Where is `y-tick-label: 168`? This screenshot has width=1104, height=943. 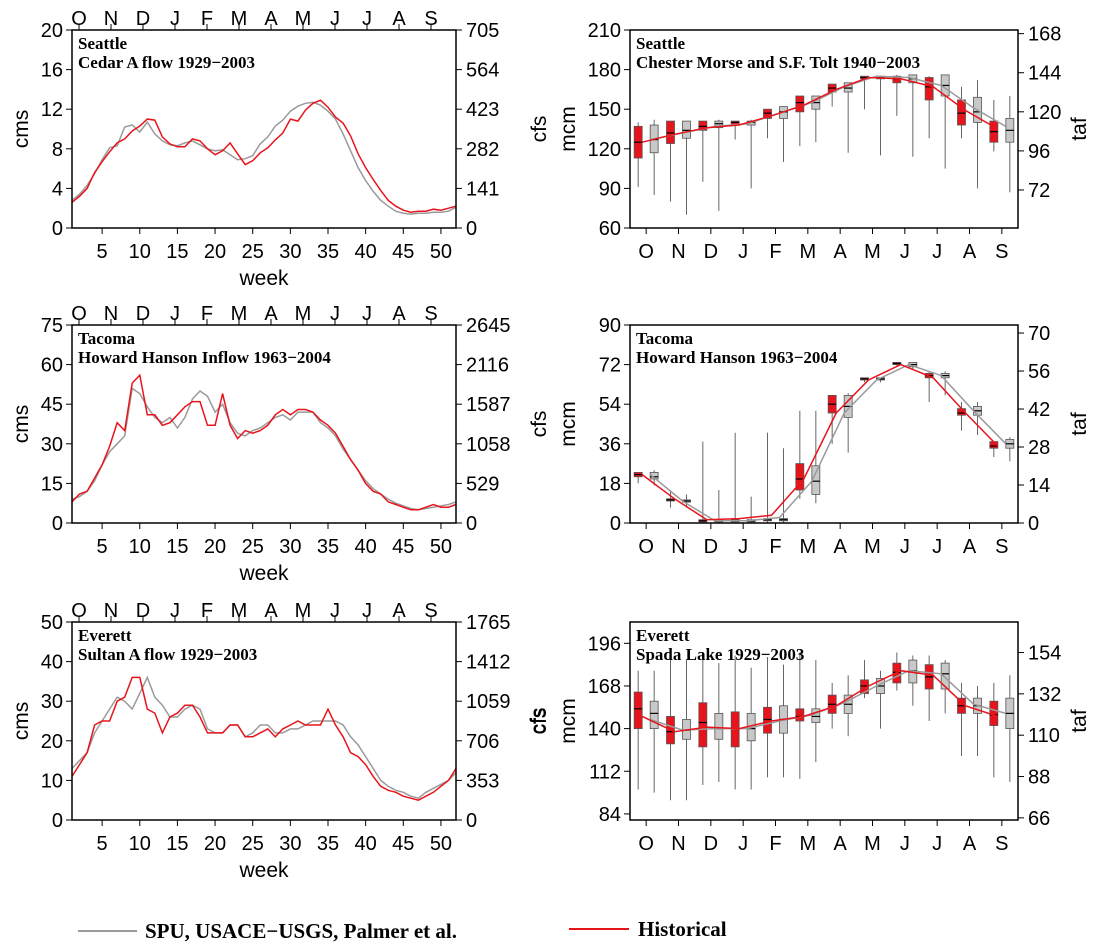
y-tick-label: 168 is located at coordinates (604, 687).